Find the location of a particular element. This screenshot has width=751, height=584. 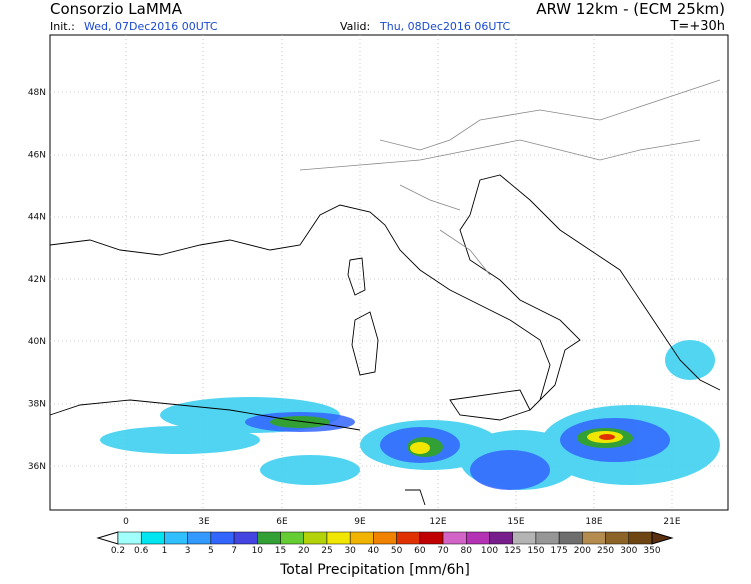

colorbar-label: 175 is located at coordinates (559, 551).